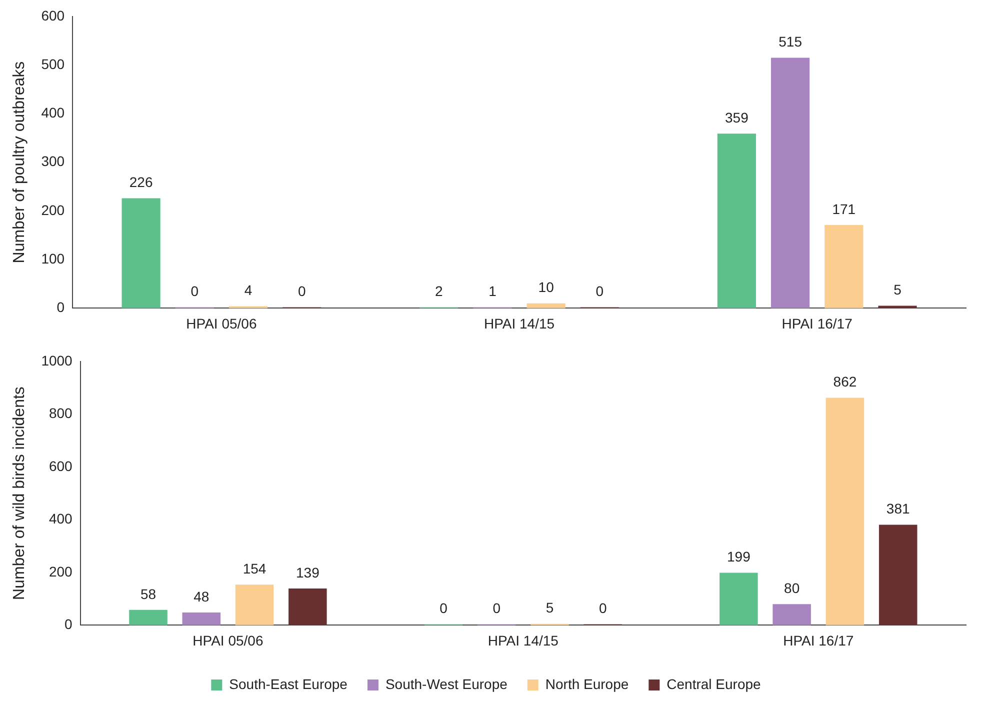  Describe the element at coordinates (446, 684) in the screenshot. I see `legend-label: South-West Europe` at that location.